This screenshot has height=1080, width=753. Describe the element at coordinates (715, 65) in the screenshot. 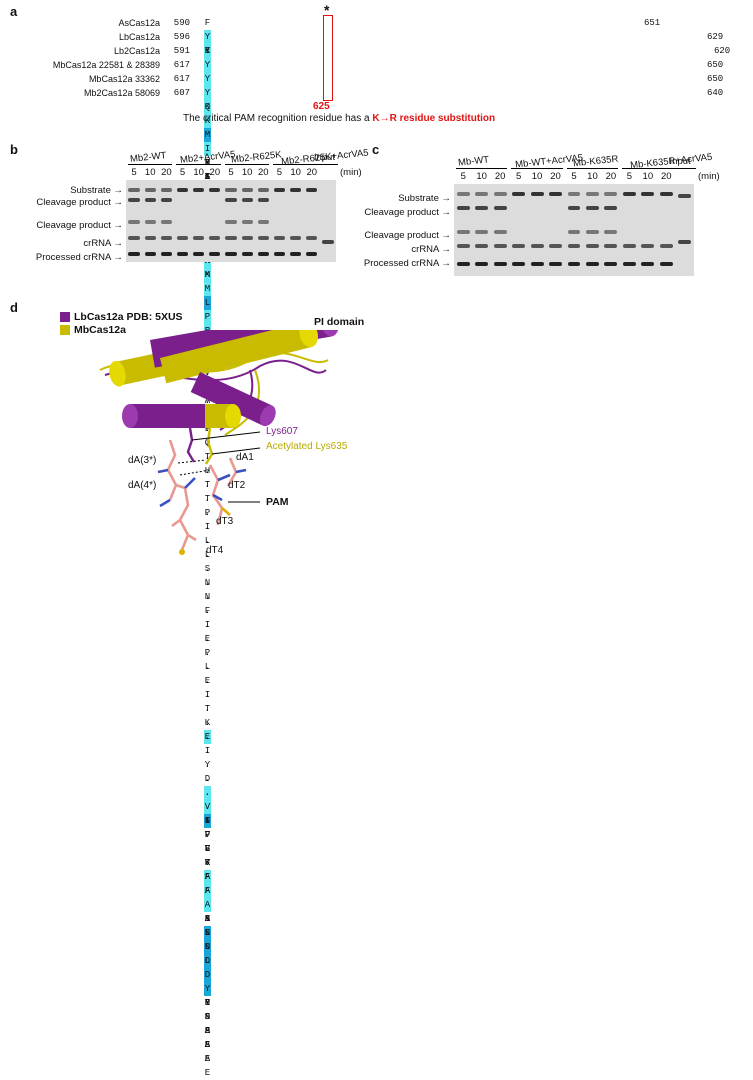

I see `sequence-end: 650` at that location.